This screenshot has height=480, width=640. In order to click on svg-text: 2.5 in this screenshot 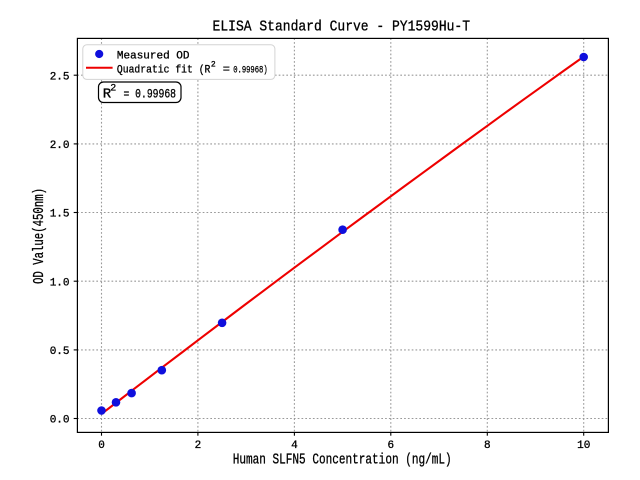, I will do `click(60, 77)`.